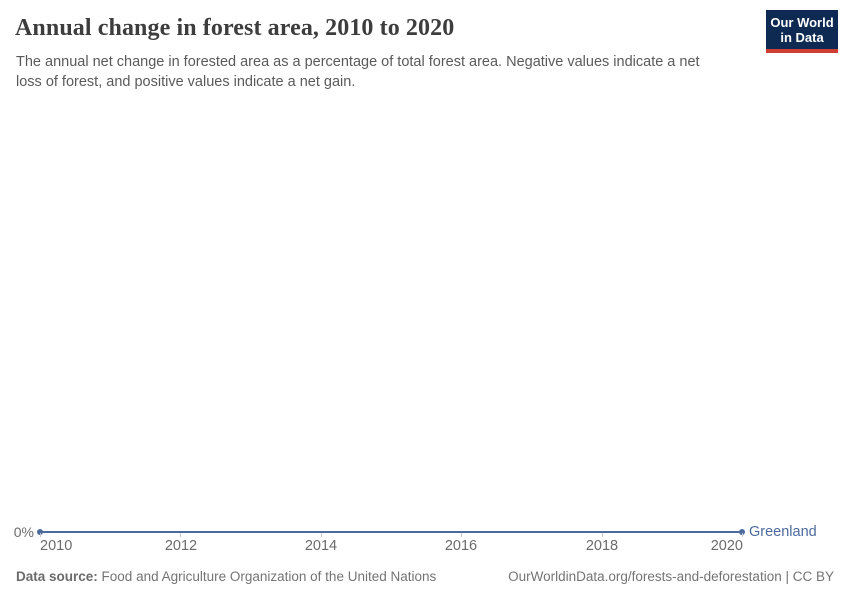 The image size is (850, 600). I want to click on owid-logo-line1: Our World, so click(802, 22).